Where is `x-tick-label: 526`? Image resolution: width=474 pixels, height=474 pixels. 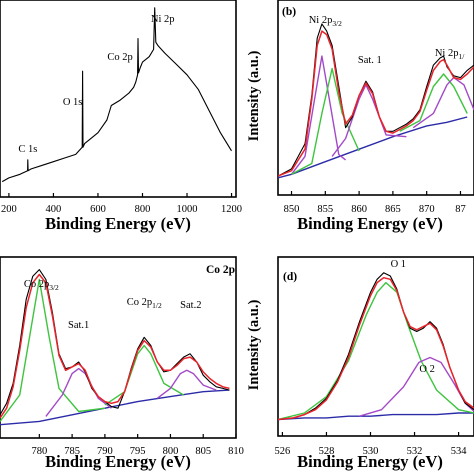
x-tick-label: 526 is located at coordinates (283, 451).